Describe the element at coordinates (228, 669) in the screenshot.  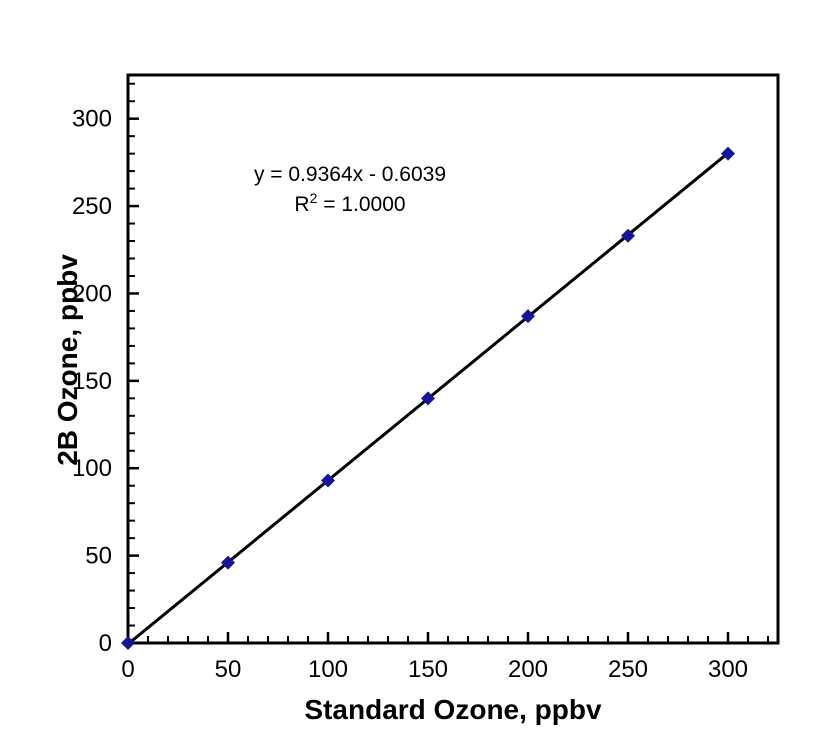
I see `x-axis-tick-label: 50` at that location.